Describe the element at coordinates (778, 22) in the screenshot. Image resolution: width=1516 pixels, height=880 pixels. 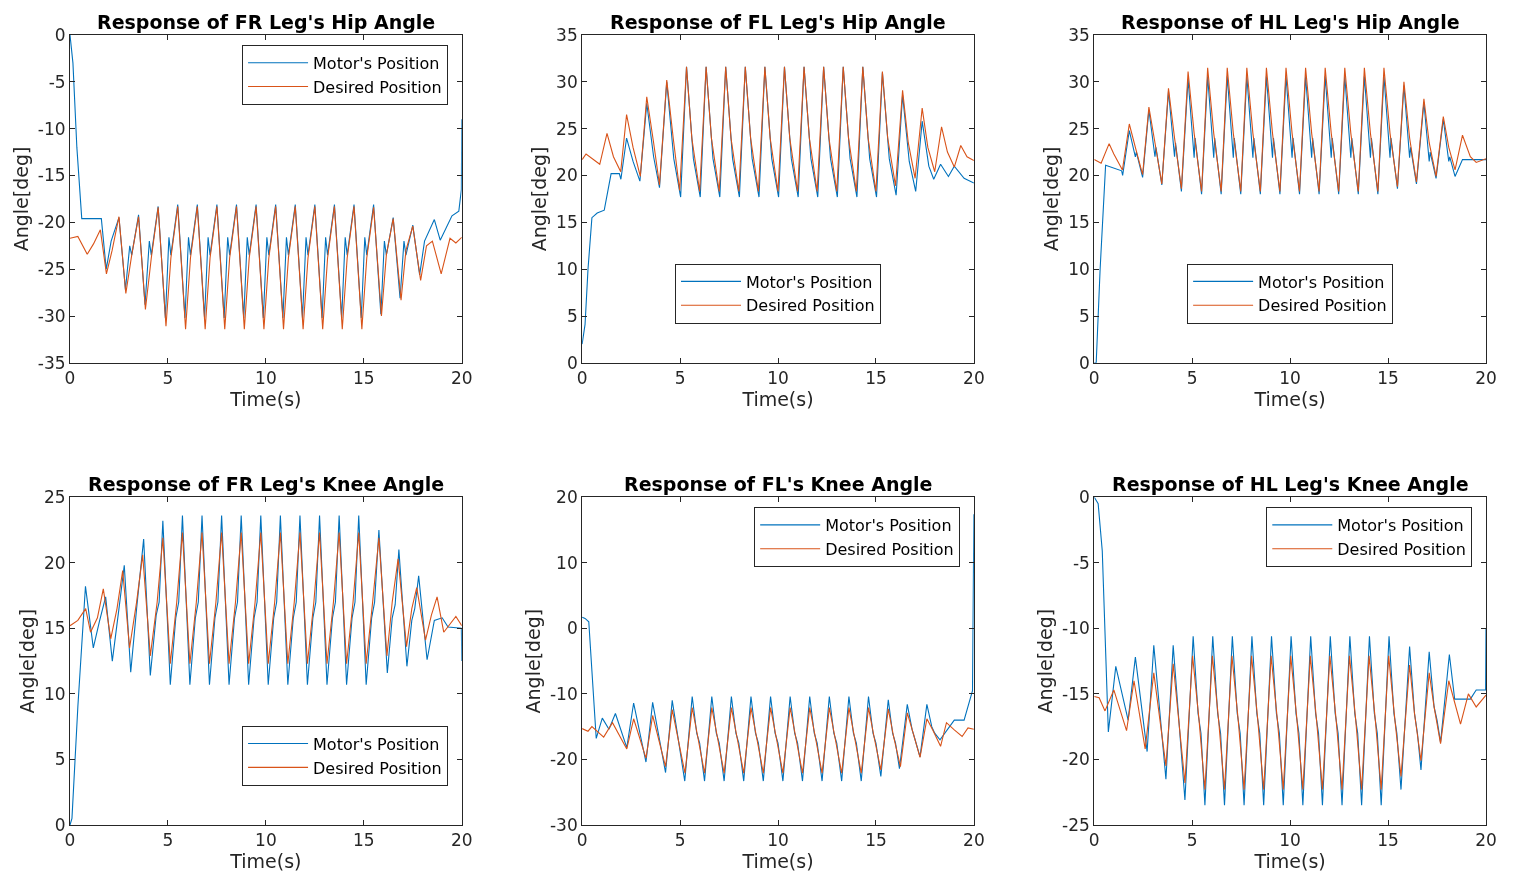
I see `chart-title: Response of FL Leg's Hip Angle` at that location.